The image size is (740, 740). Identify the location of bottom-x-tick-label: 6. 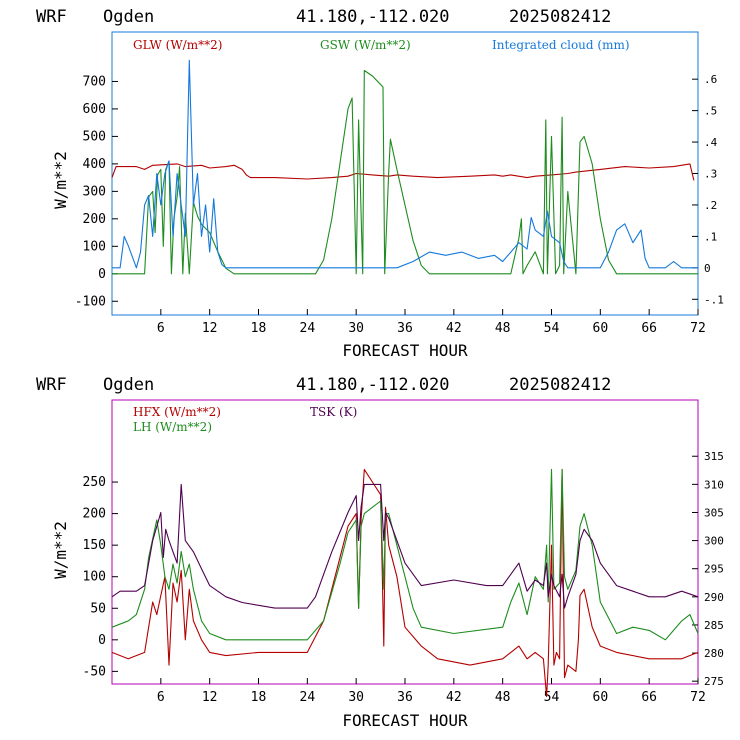
(161, 697).